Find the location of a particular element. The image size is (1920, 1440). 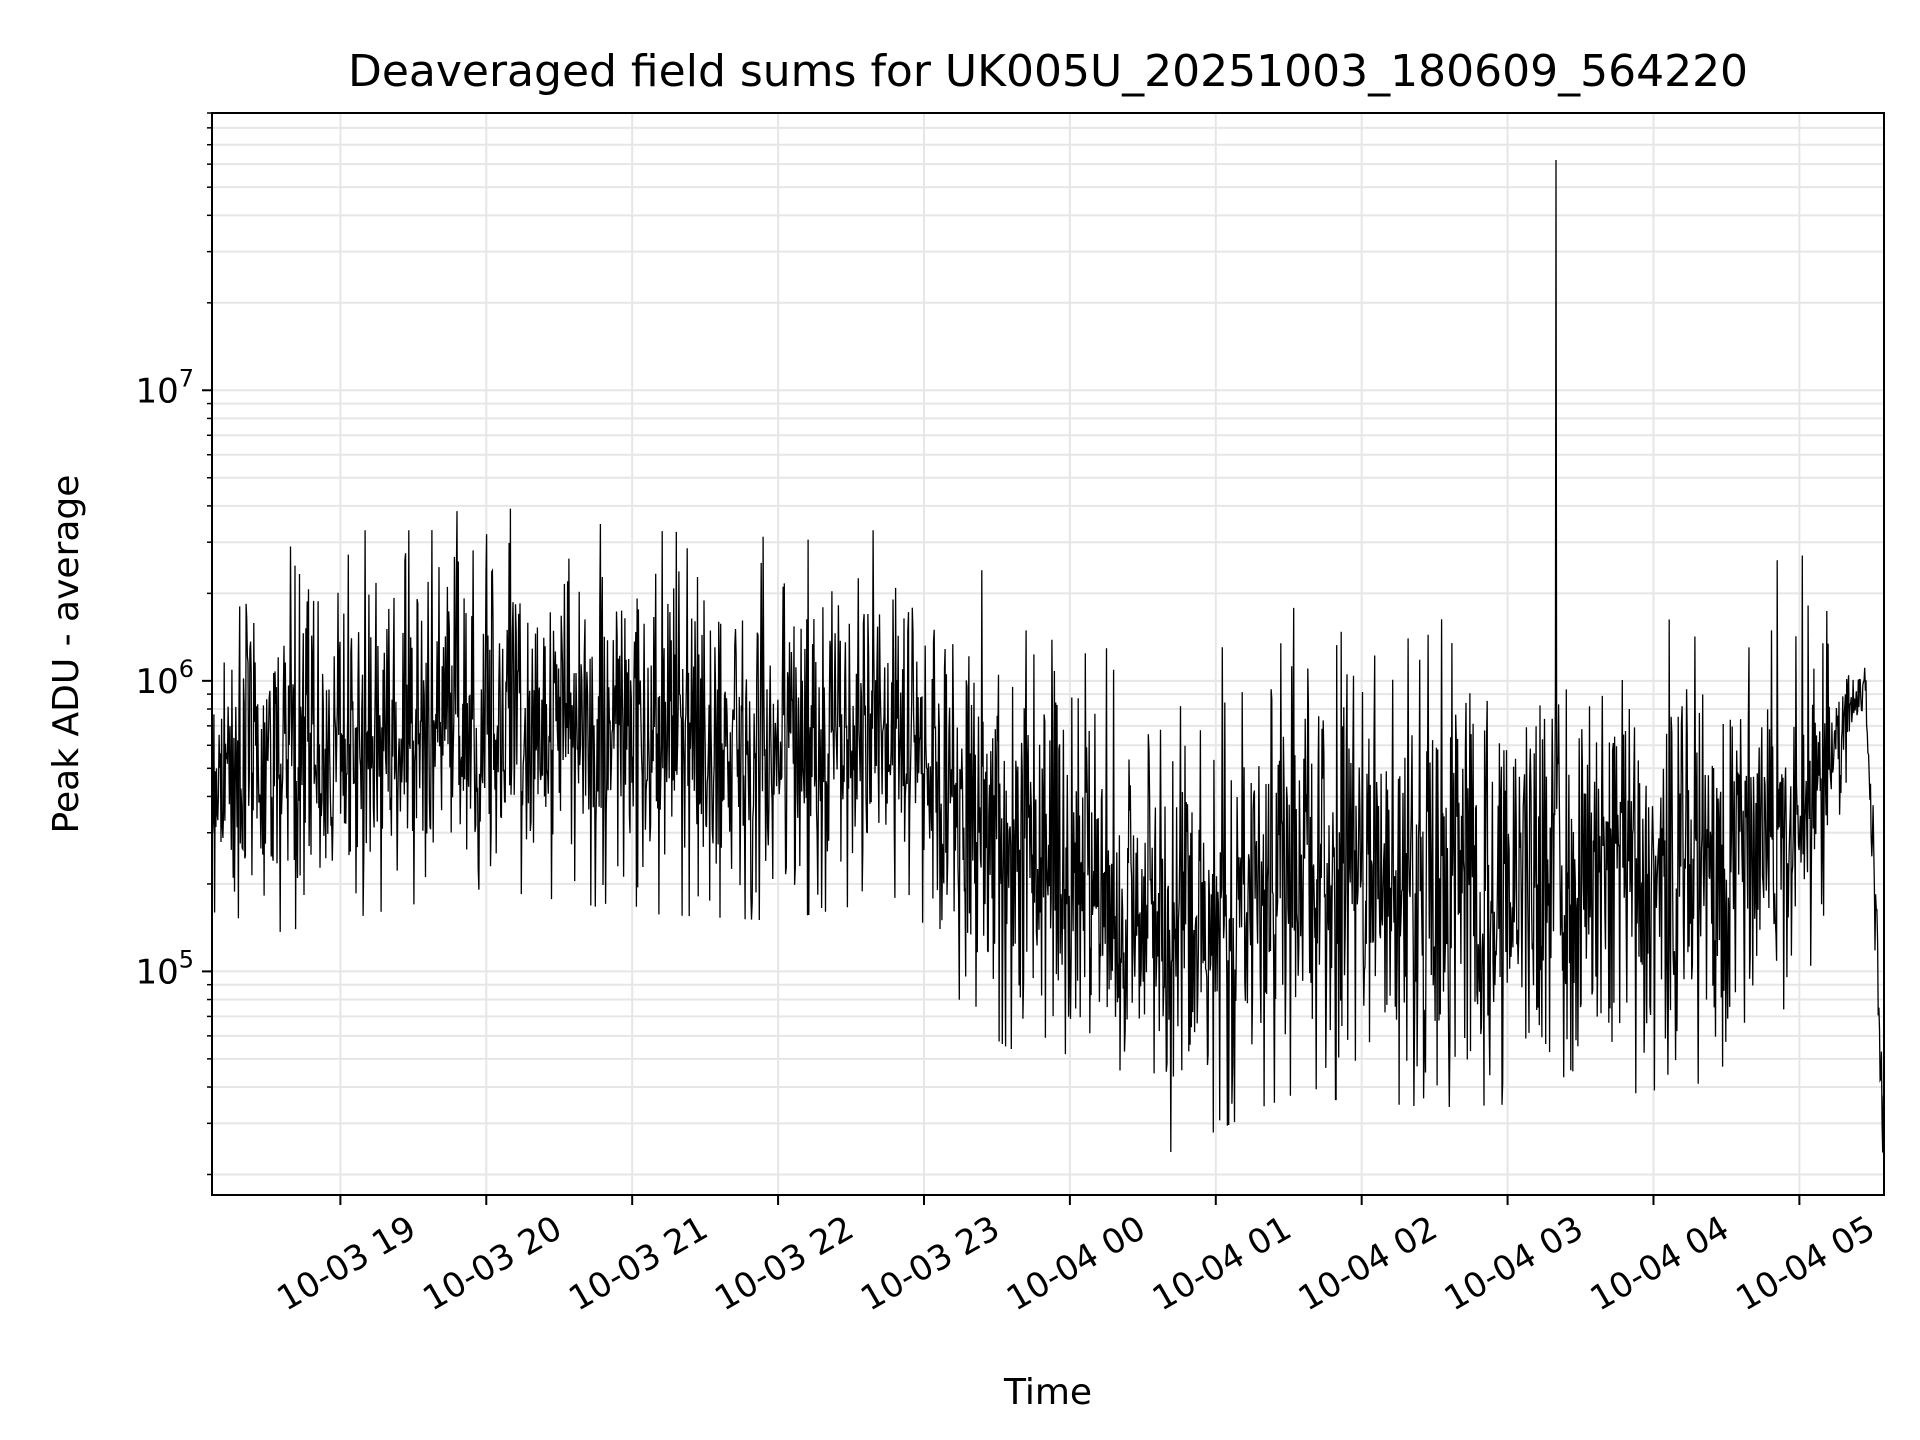

x-axis-label: Time is located at coordinates (1047, 1392).